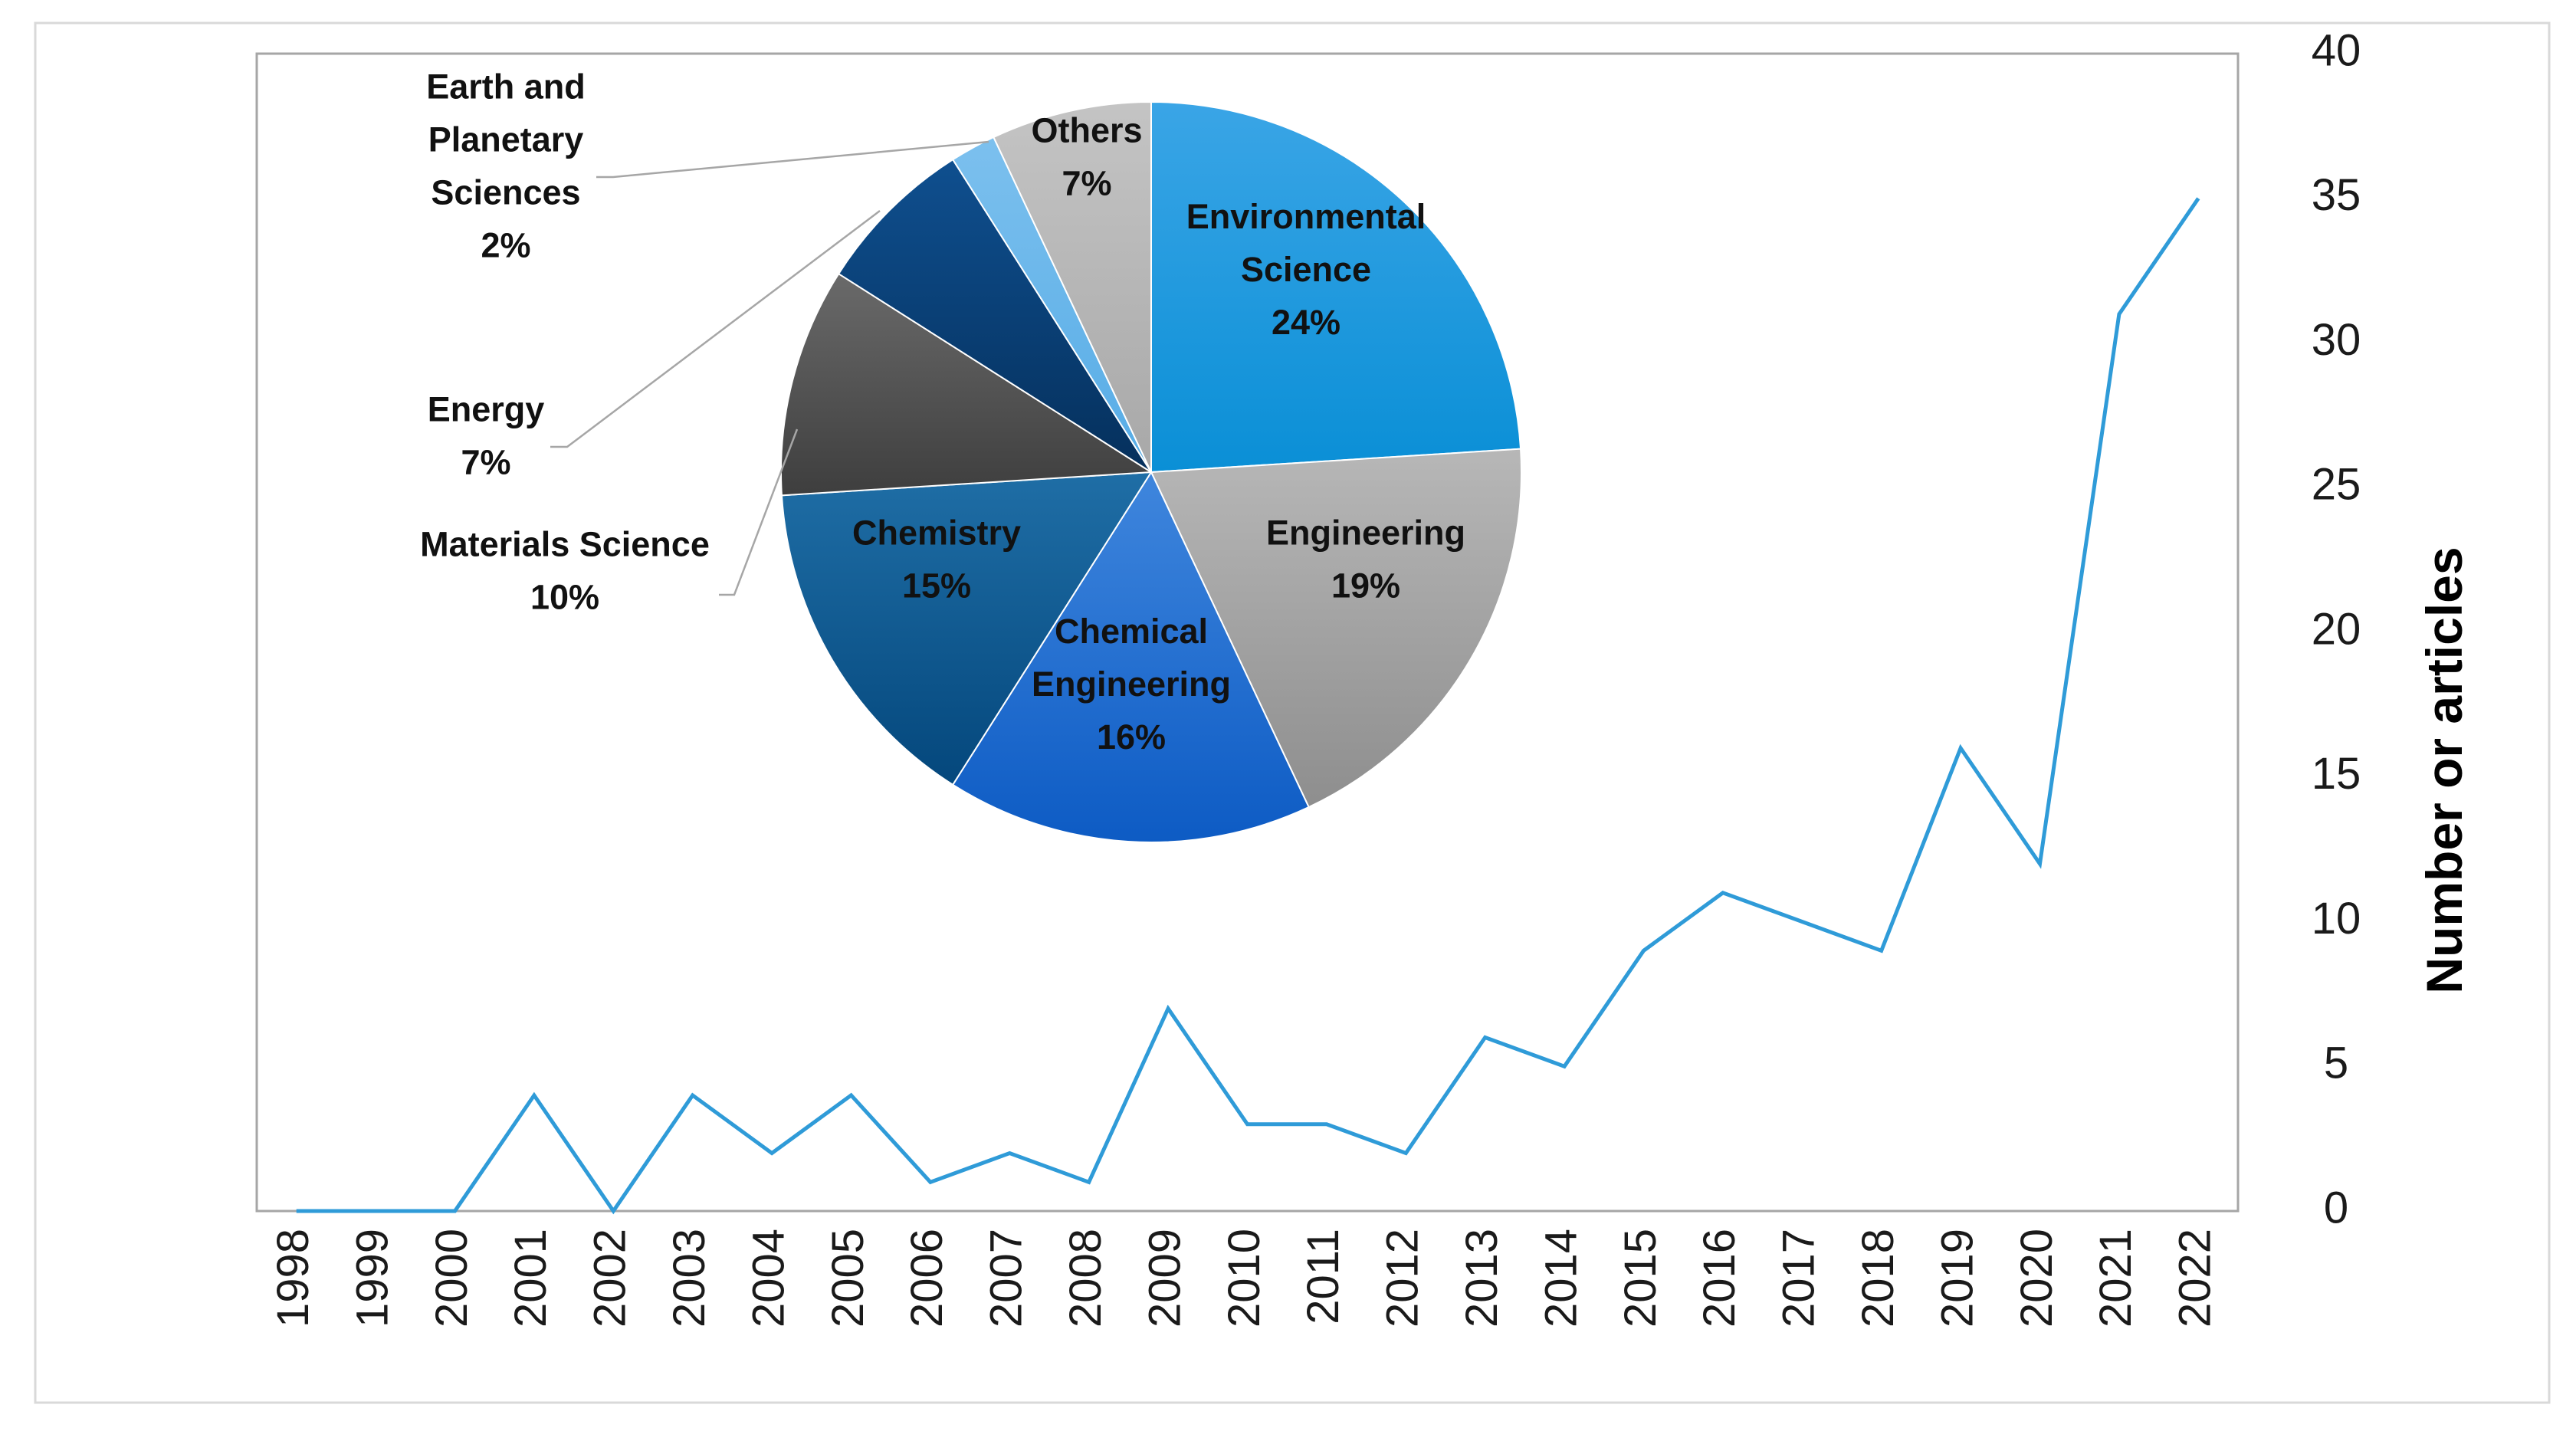 The height and width of the screenshot is (1431, 2576). What do you see at coordinates (2336, 50) in the screenshot?
I see `y-tick-label: 40` at bounding box center [2336, 50].